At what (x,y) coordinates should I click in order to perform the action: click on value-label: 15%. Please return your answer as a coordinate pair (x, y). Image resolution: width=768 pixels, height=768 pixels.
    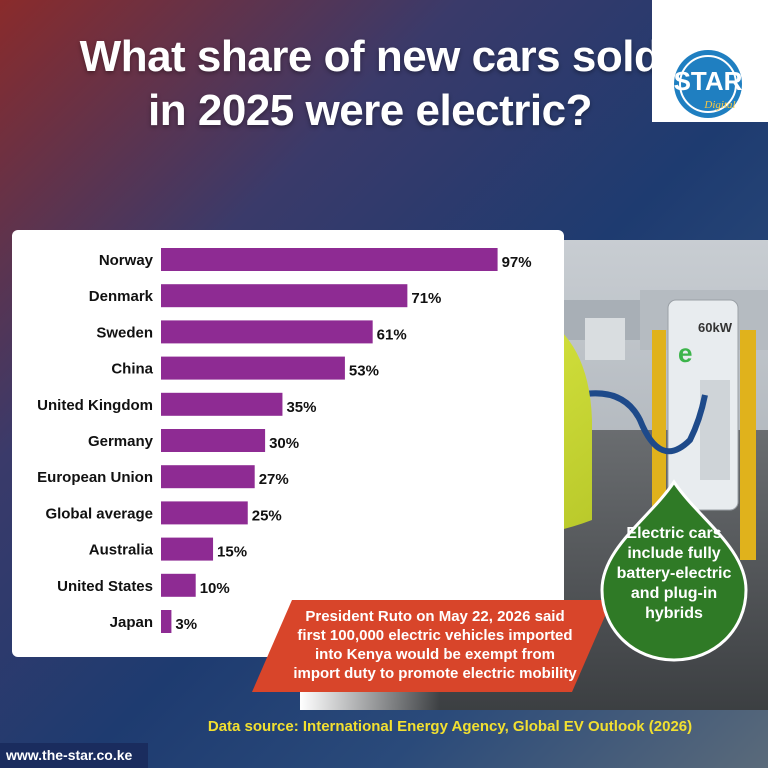
    Looking at the image, I should click on (232, 552).